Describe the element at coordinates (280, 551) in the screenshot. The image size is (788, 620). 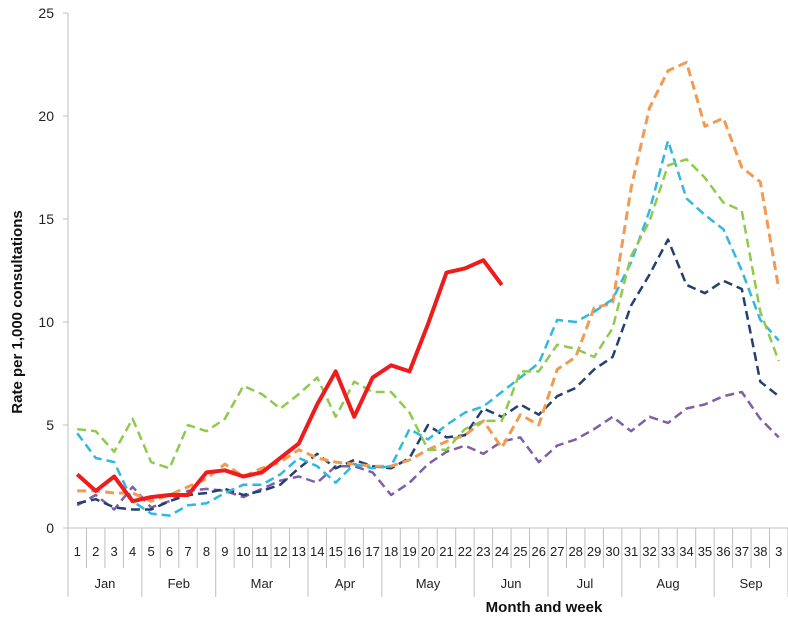
I see `week-label: 12` at that location.